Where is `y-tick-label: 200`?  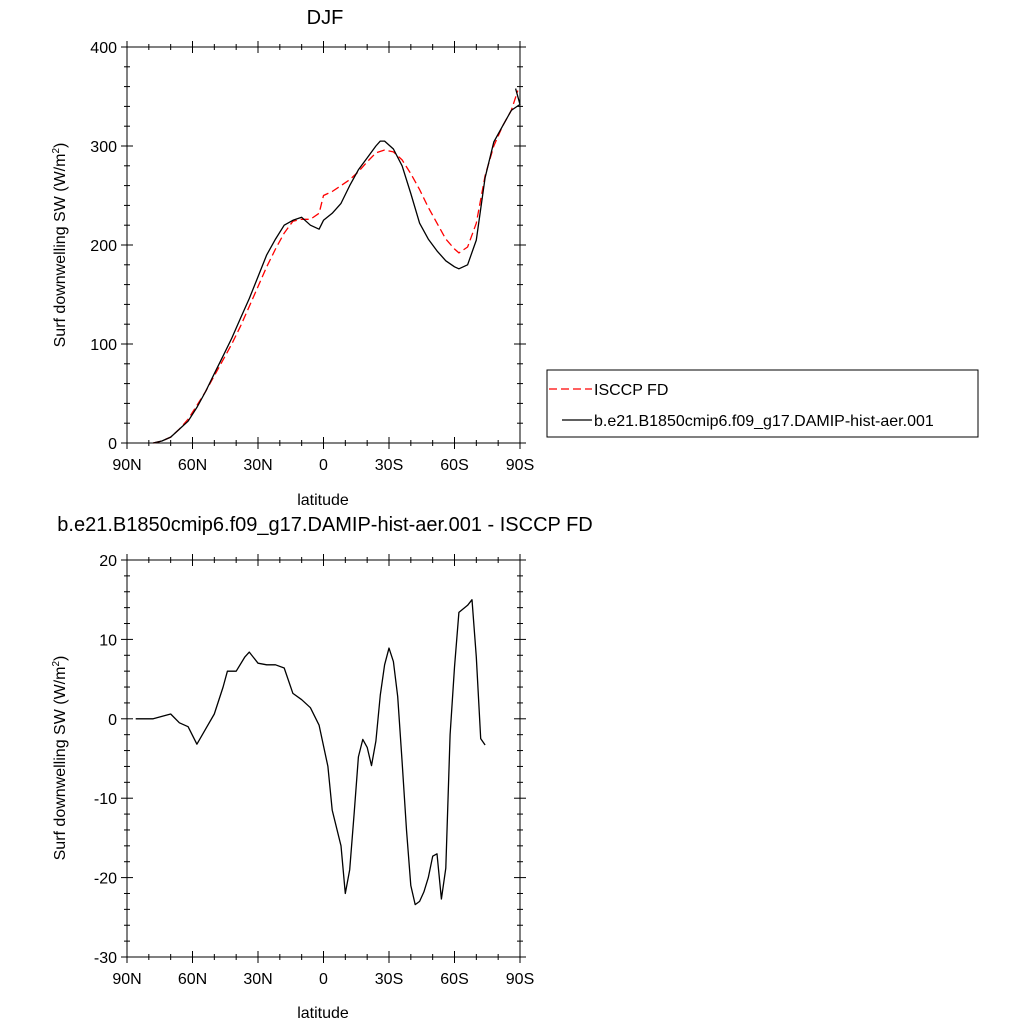
y-tick-label: 200 is located at coordinates (103, 246).